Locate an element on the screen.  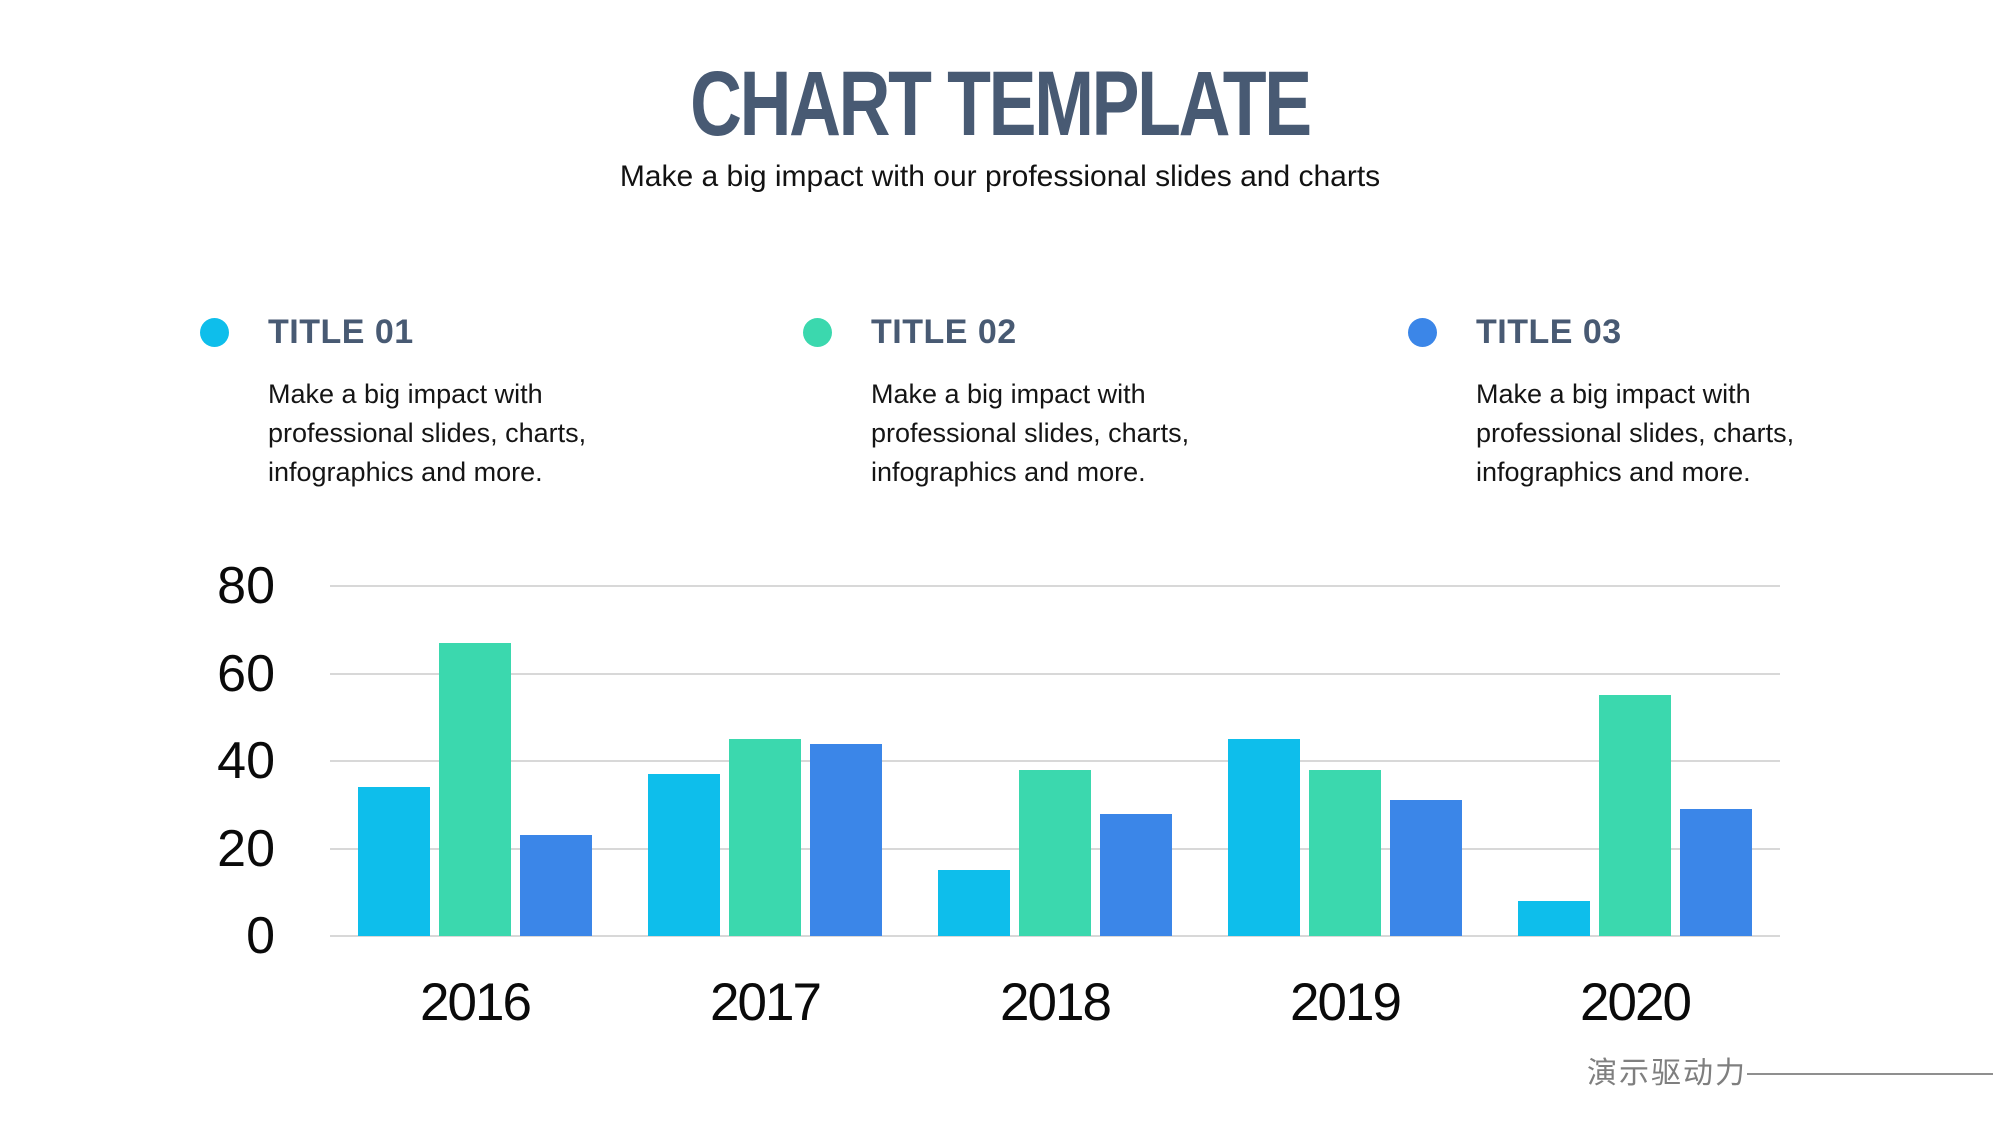
bar-title-02-2017 is located at coordinates (765, 837).